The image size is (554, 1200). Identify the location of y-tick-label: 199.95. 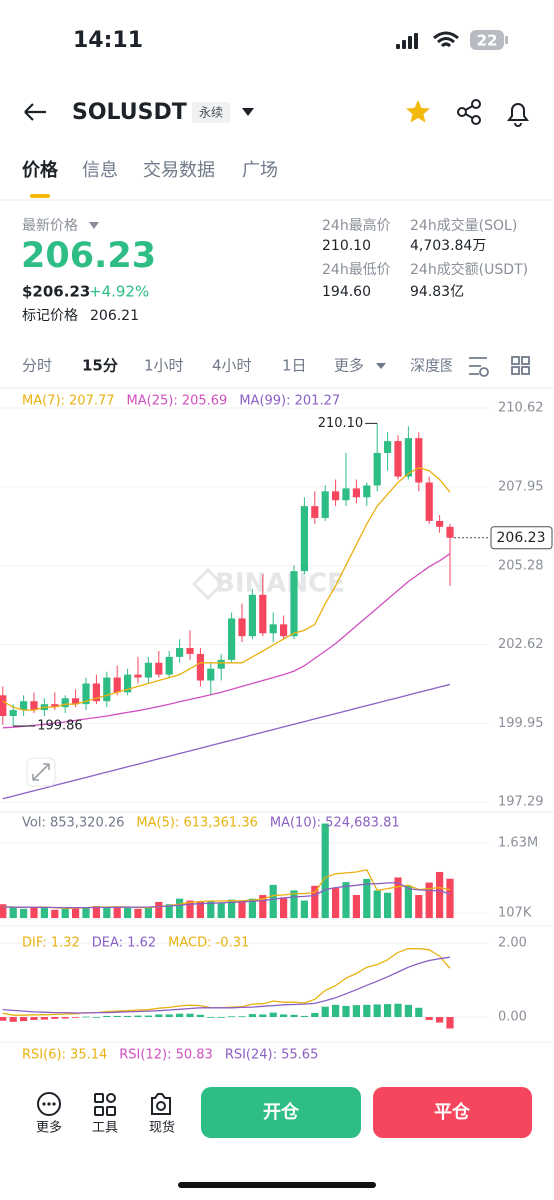
(521, 723).